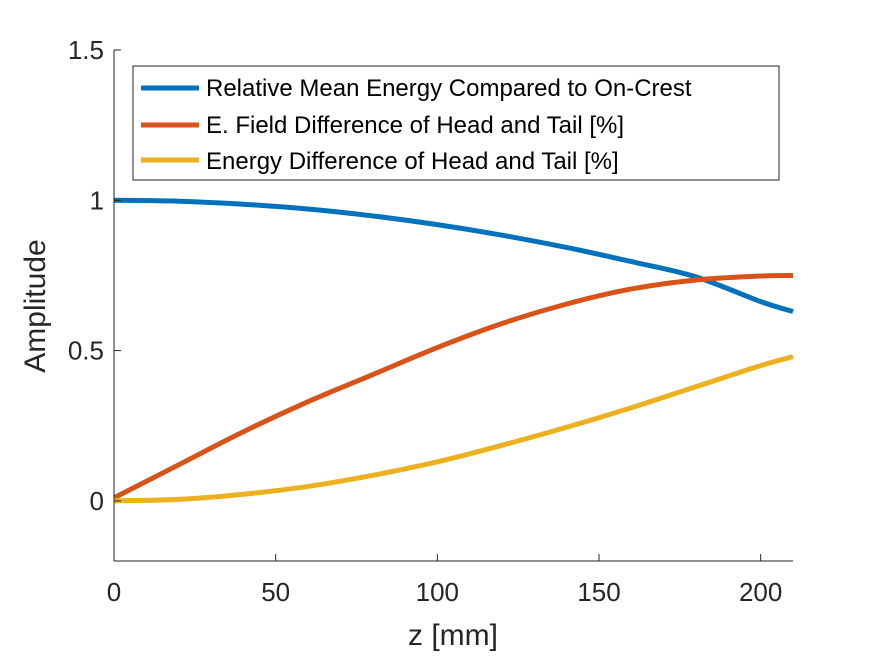 The height and width of the screenshot is (656, 875). I want to click on x-tick-label: 50, so click(275, 592).